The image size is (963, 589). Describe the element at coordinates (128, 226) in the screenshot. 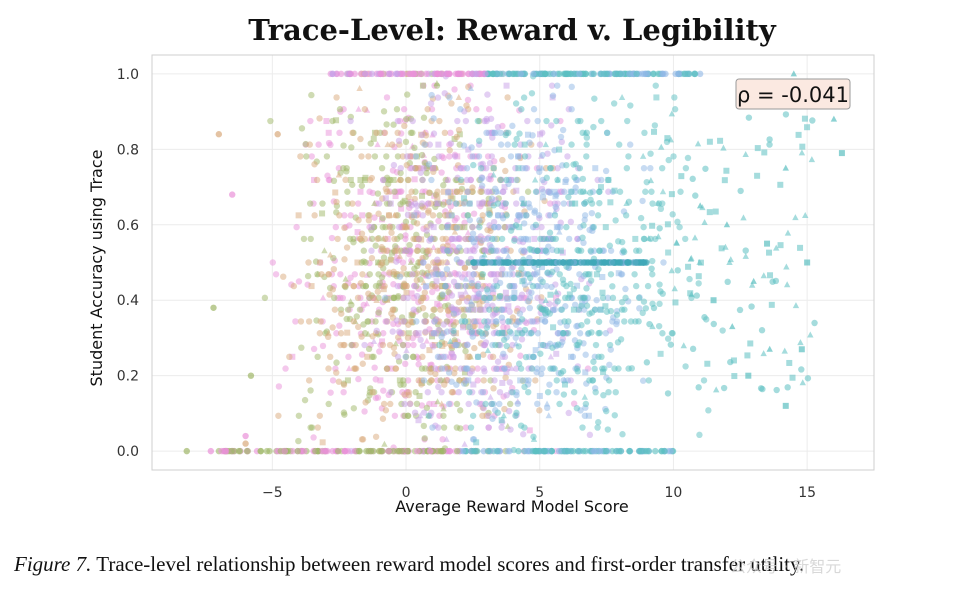

I see `y-tick-label: 0.6` at that location.